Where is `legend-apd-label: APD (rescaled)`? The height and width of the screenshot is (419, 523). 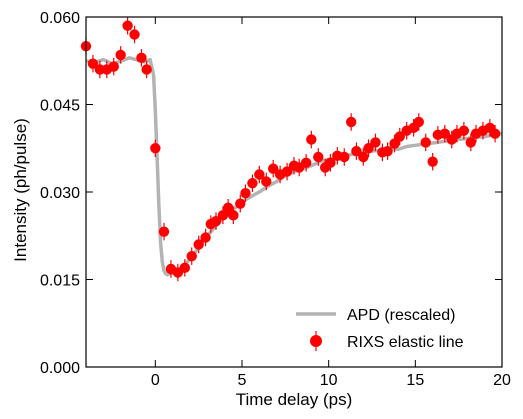 legend-apd-label: APD (rescaled) is located at coordinates (401, 315).